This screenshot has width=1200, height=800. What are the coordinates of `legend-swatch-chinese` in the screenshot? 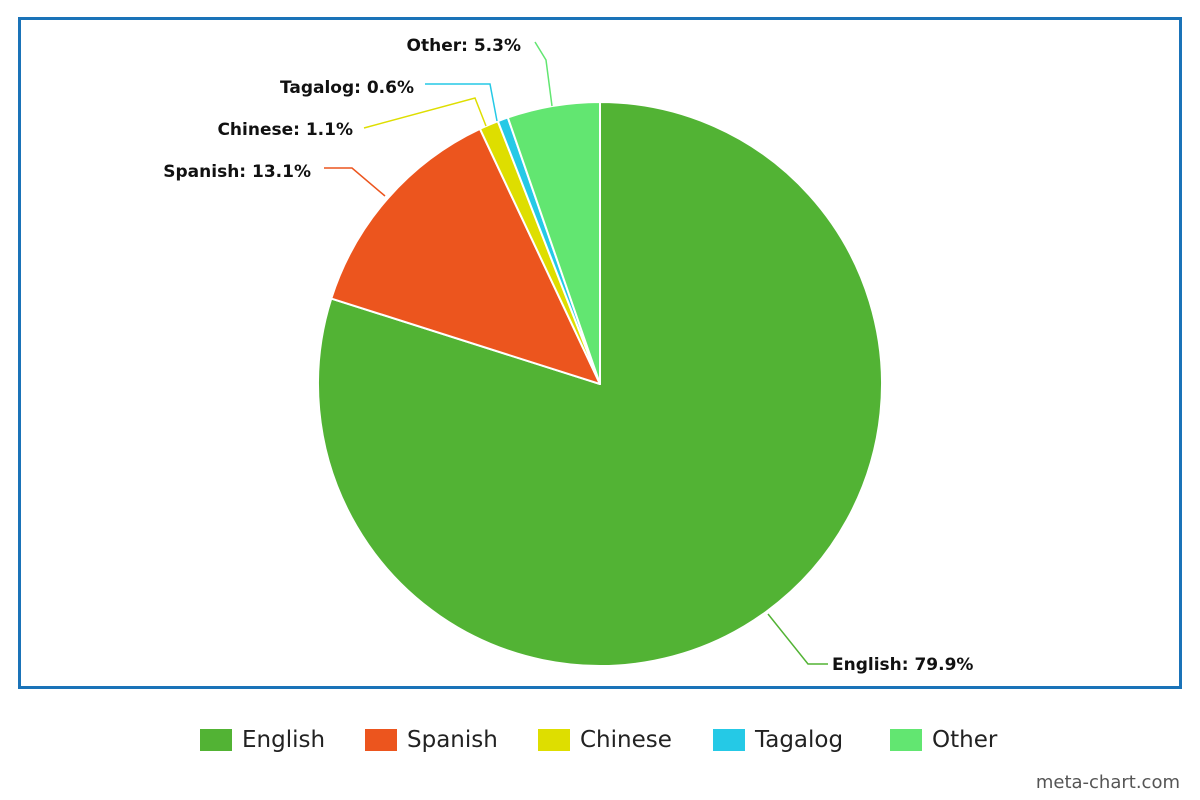 It's located at (554, 740).